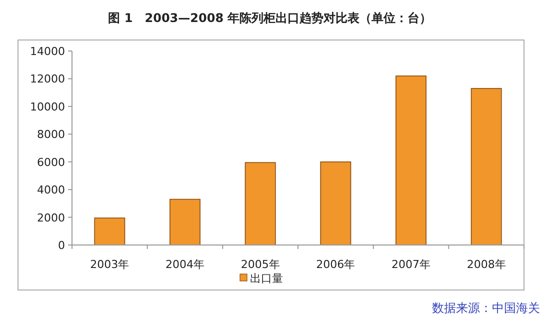 This screenshot has height=322, width=553. Describe the element at coordinates (51, 190) in the screenshot. I see `y-tick-label: 4000` at that location.